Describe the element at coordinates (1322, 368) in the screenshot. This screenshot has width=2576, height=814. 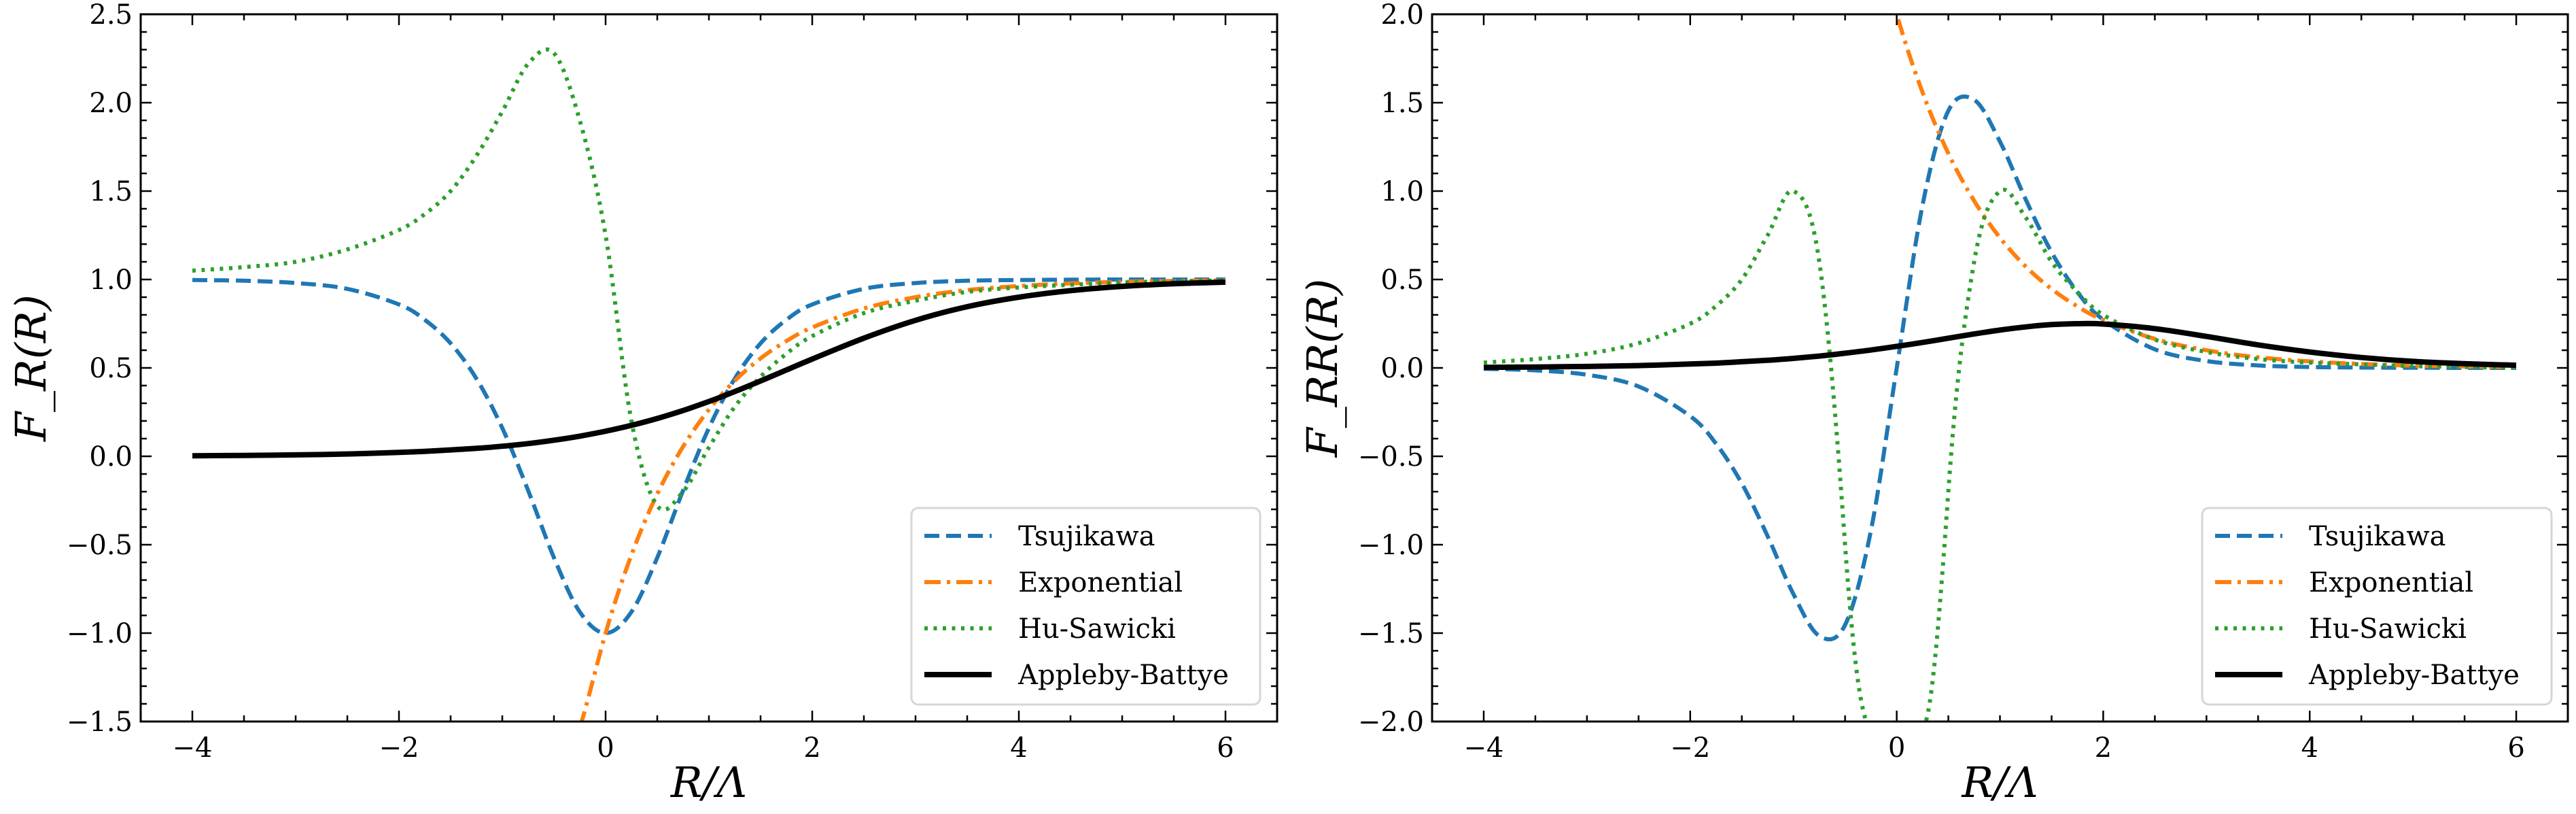
I see `y-axis-label: F_RR(R)` at that location.